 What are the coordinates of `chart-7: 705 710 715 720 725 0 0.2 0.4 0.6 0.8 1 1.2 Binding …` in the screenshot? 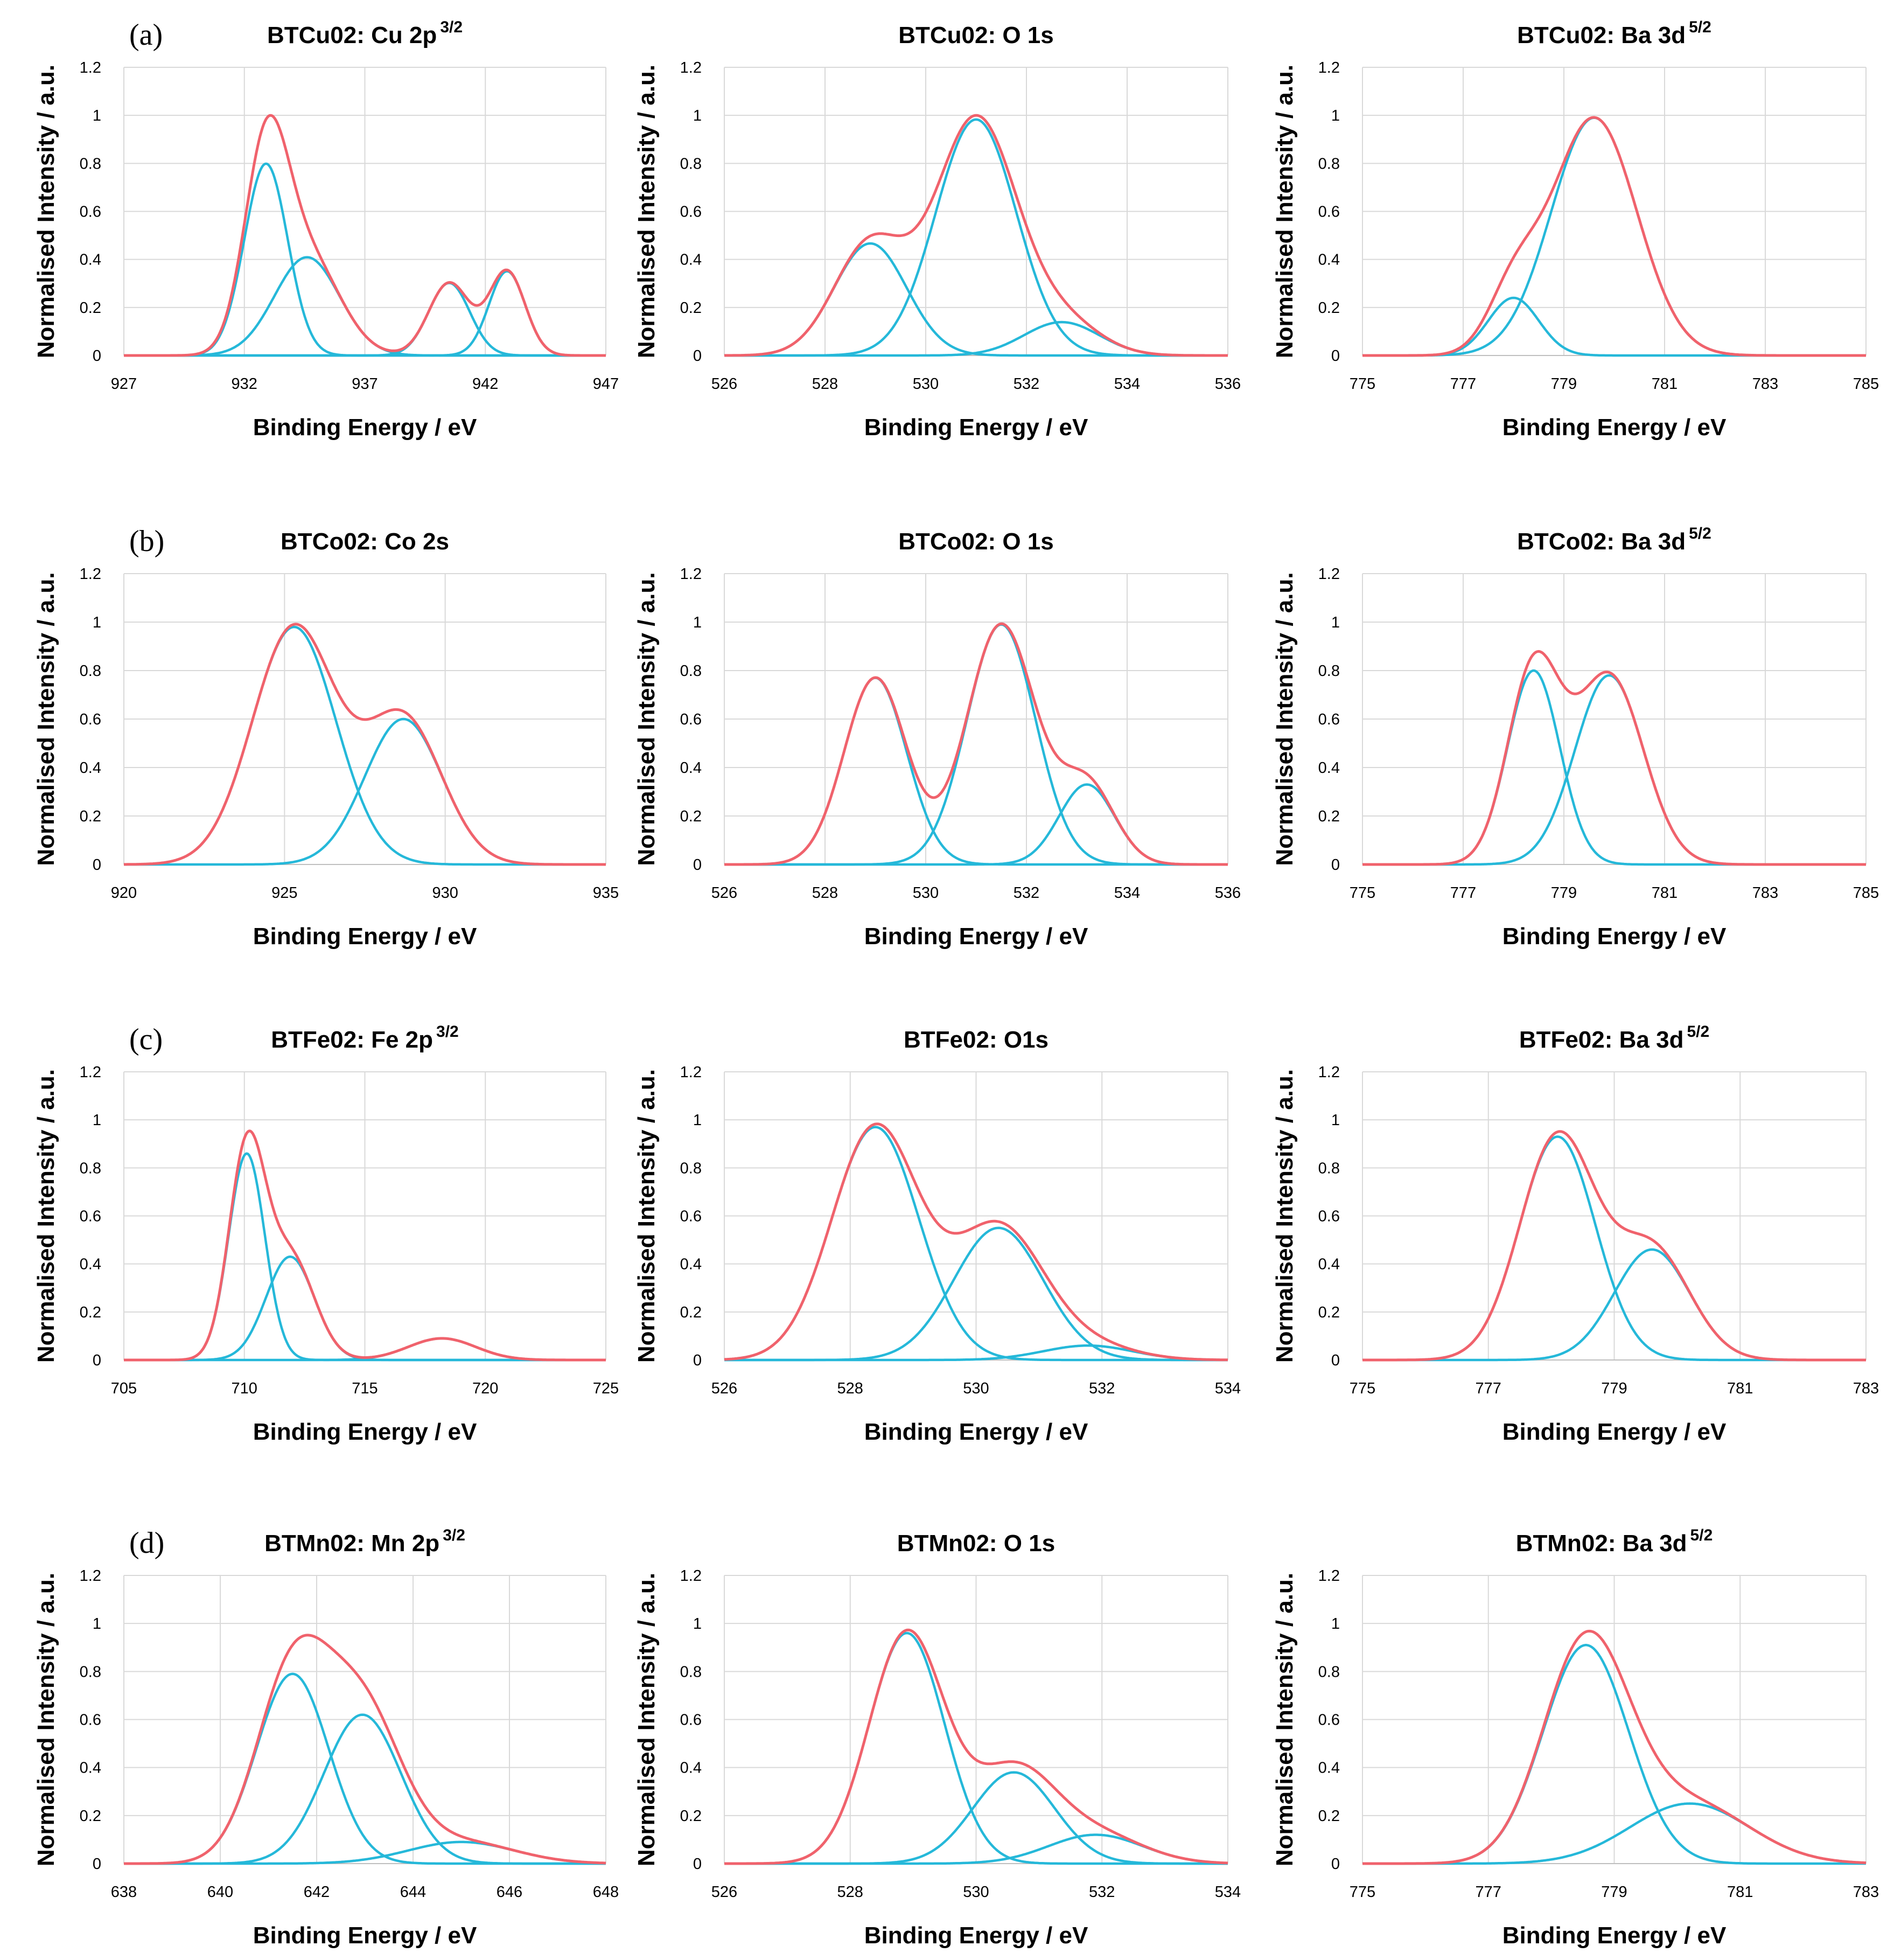 It's located at (326, 1234).